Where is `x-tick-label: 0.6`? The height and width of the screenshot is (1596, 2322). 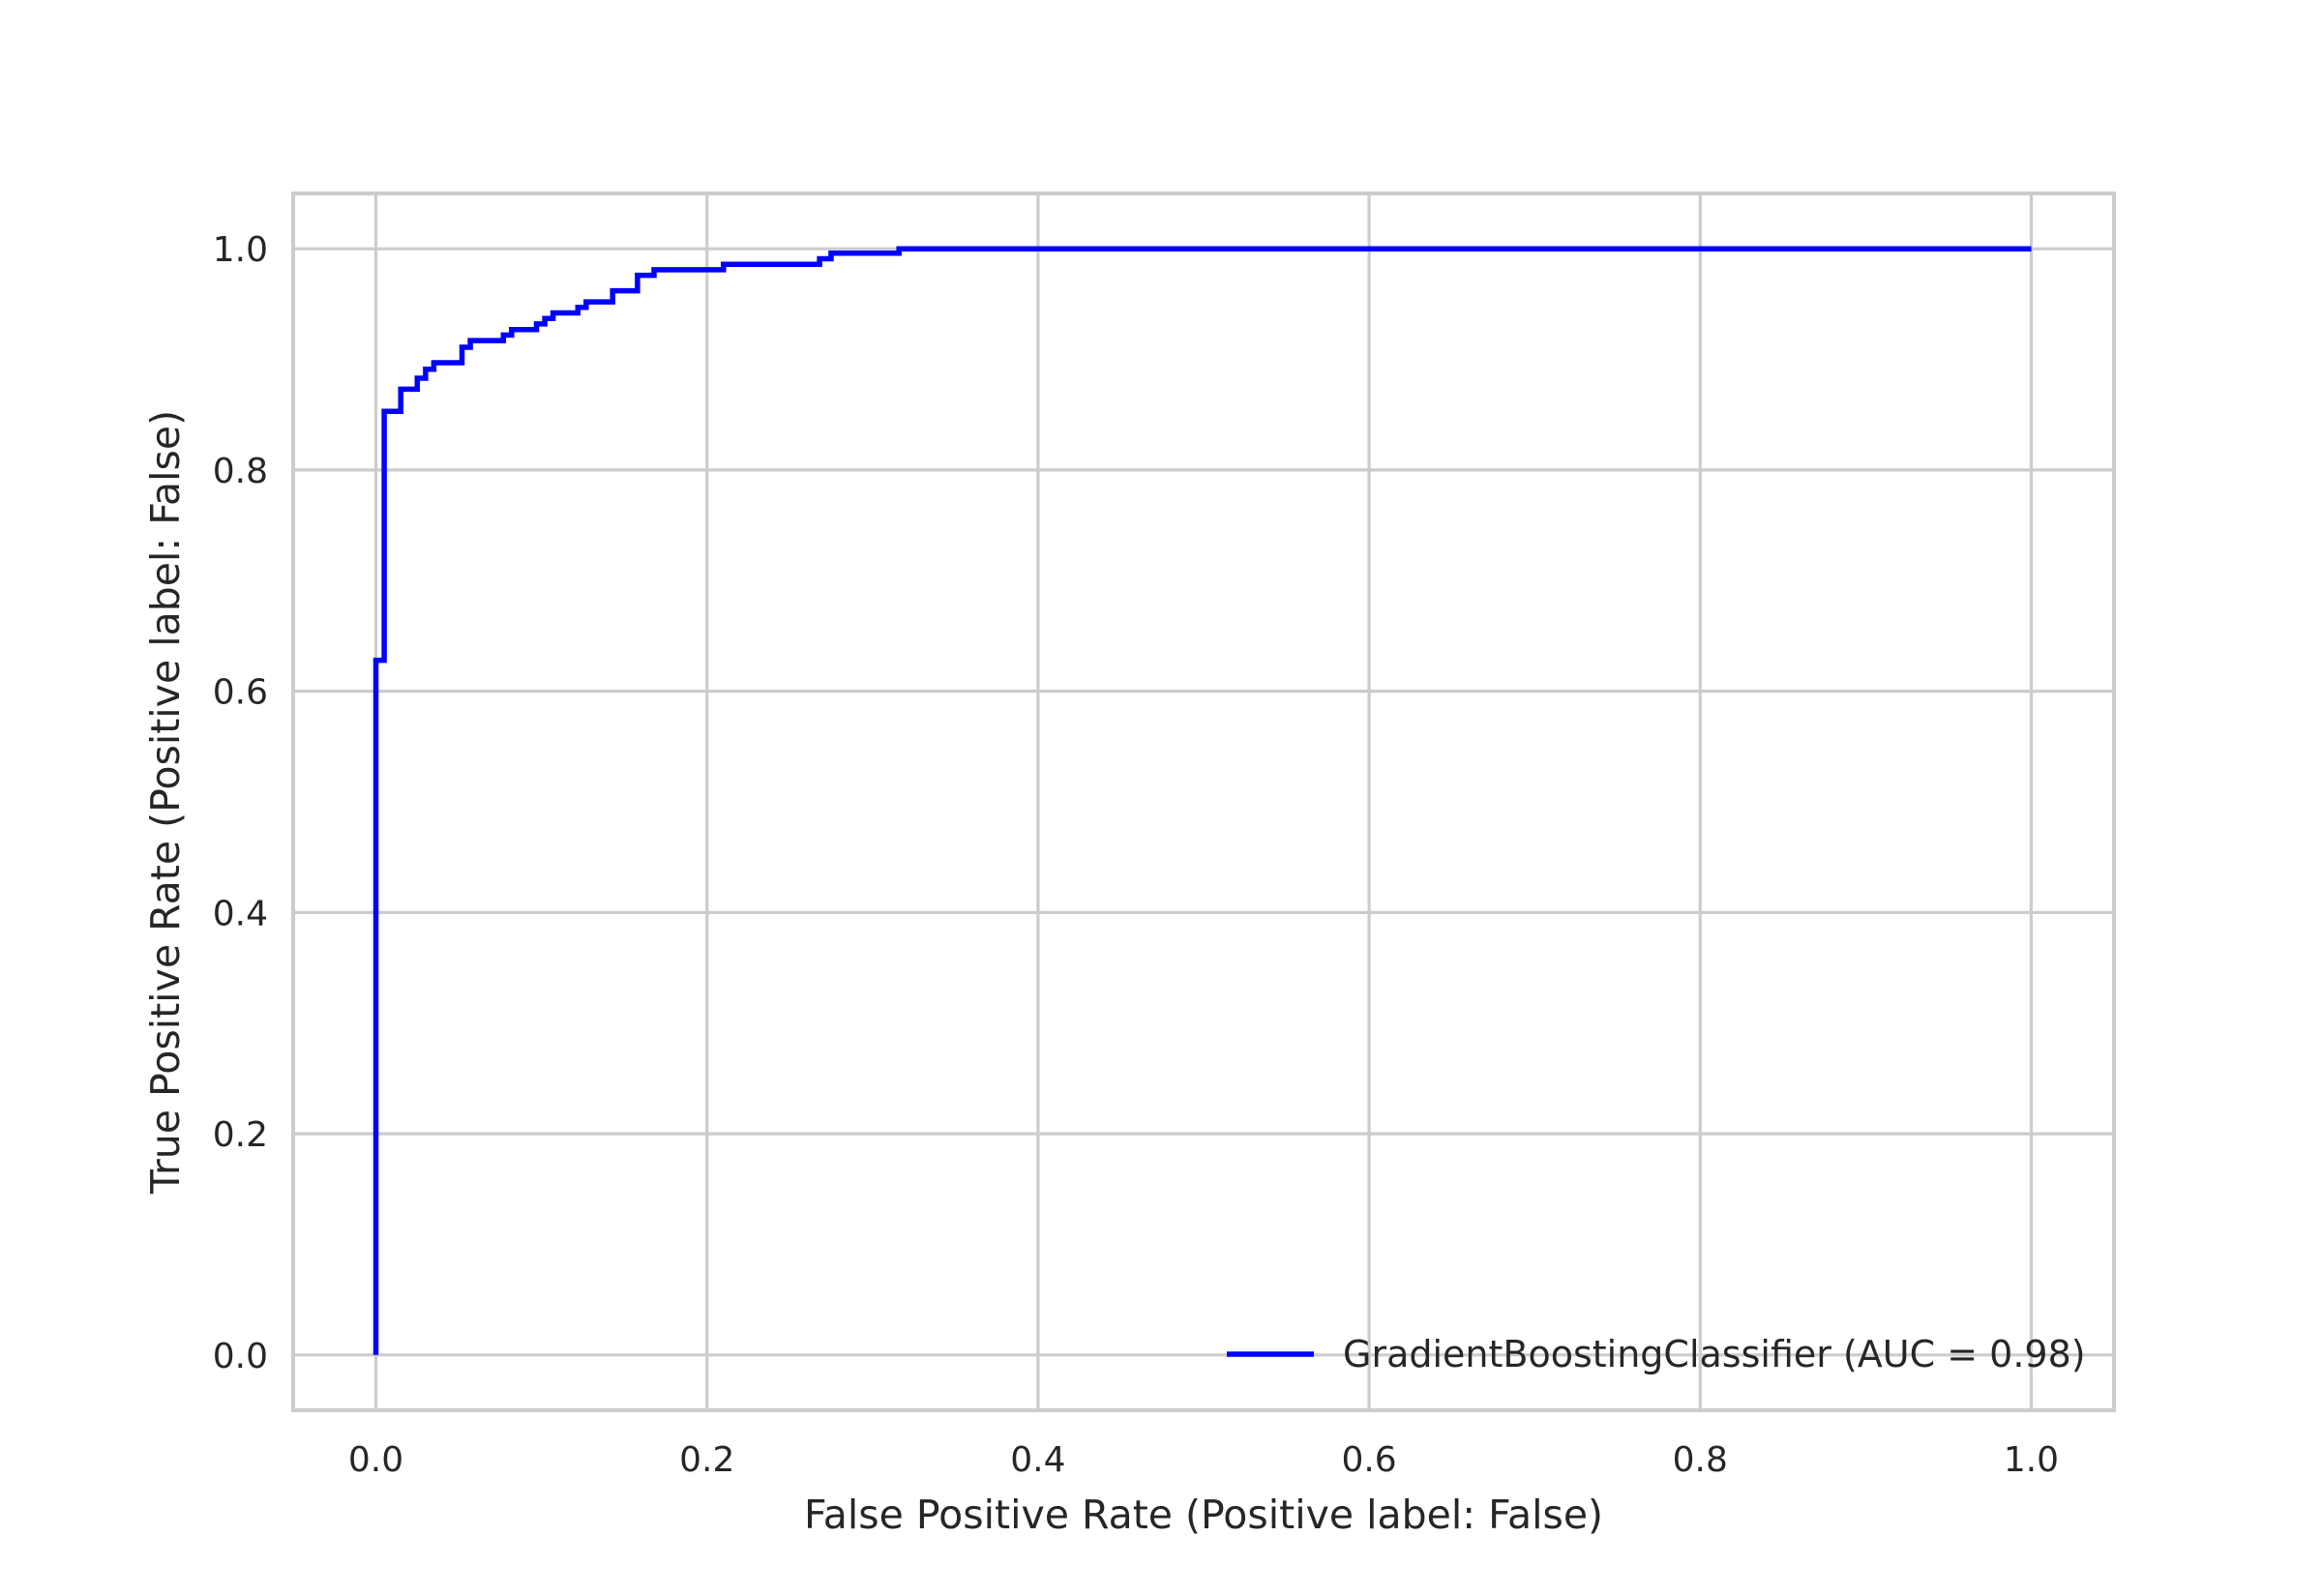 x-tick-label: 0.6 is located at coordinates (1368, 1460).